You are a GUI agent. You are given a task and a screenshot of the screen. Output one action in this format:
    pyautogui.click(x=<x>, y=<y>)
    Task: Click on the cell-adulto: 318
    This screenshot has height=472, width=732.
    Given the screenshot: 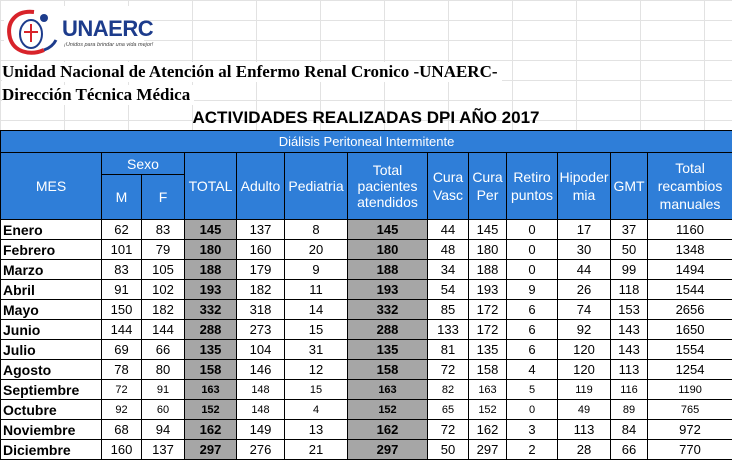 What is the action you would take?
    pyautogui.click(x=260, y=309)
    